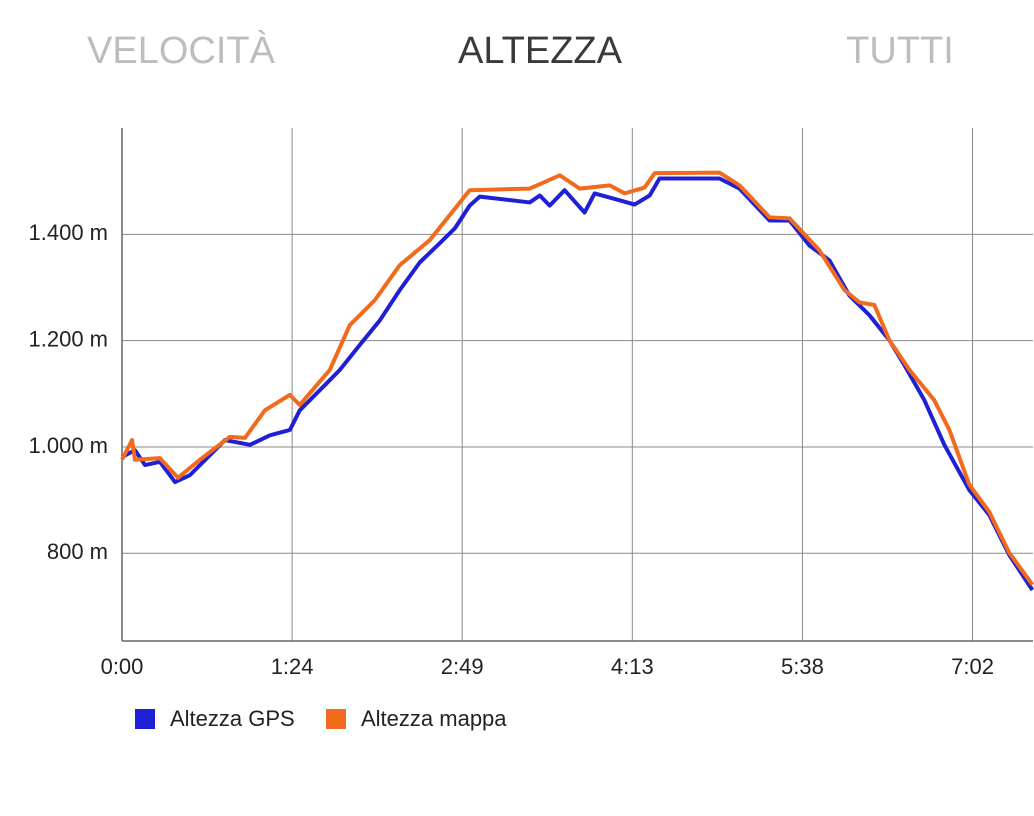  What do you see at coordinates (802, 666) in the screenshot?
I see `x-tick-label: 5:38` at bounding box center [802, 666].